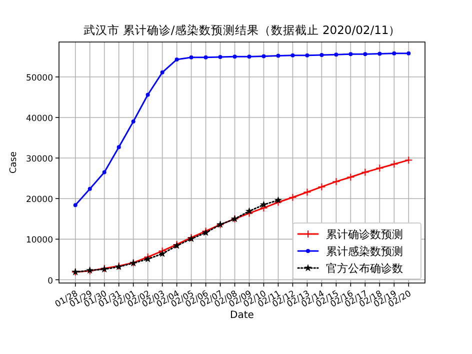 The height and width of the screenshot is (354, 472). What do you see at coordinates (39, 159) in the screenshot?
I see `y-tick-label: 30000` at bounding box center [39, 159].